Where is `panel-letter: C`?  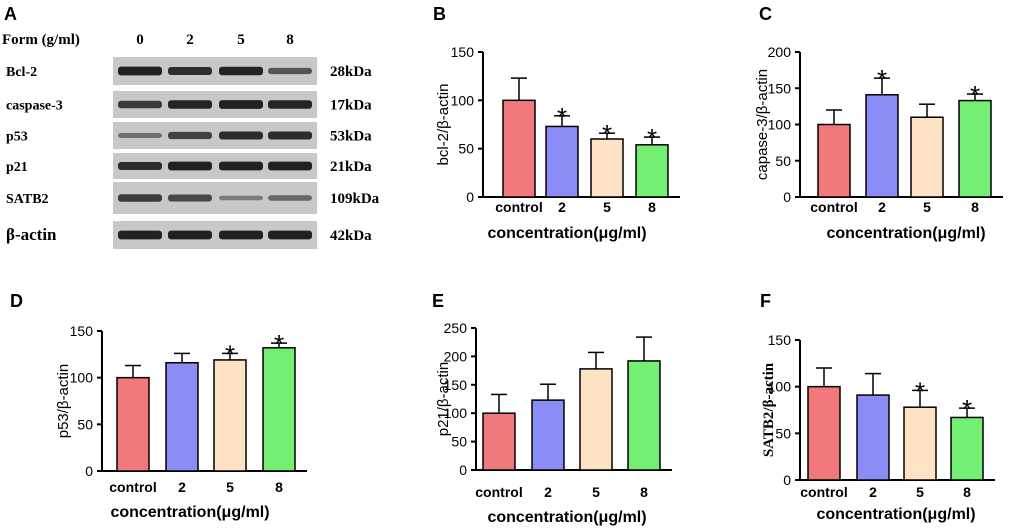
panel-letter: C is located at coordinates (765, 14).